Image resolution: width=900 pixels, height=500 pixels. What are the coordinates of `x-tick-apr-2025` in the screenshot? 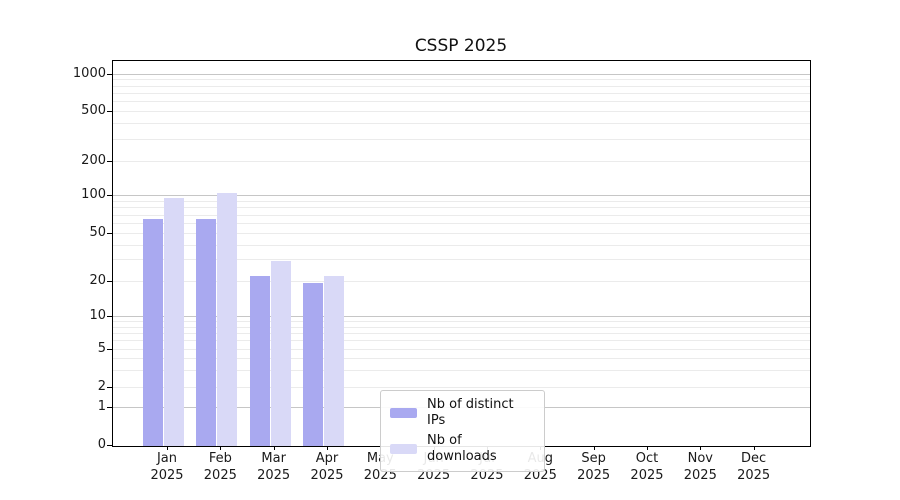 It's located at (327, 448).